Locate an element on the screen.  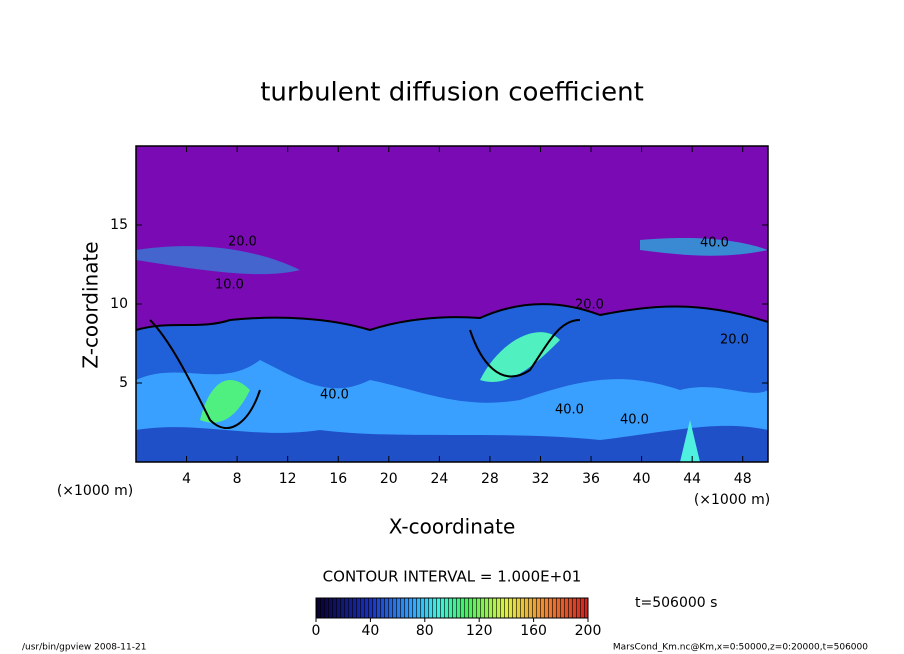
colorbar-tick-label: 160 is located at coordinates (533, 631).